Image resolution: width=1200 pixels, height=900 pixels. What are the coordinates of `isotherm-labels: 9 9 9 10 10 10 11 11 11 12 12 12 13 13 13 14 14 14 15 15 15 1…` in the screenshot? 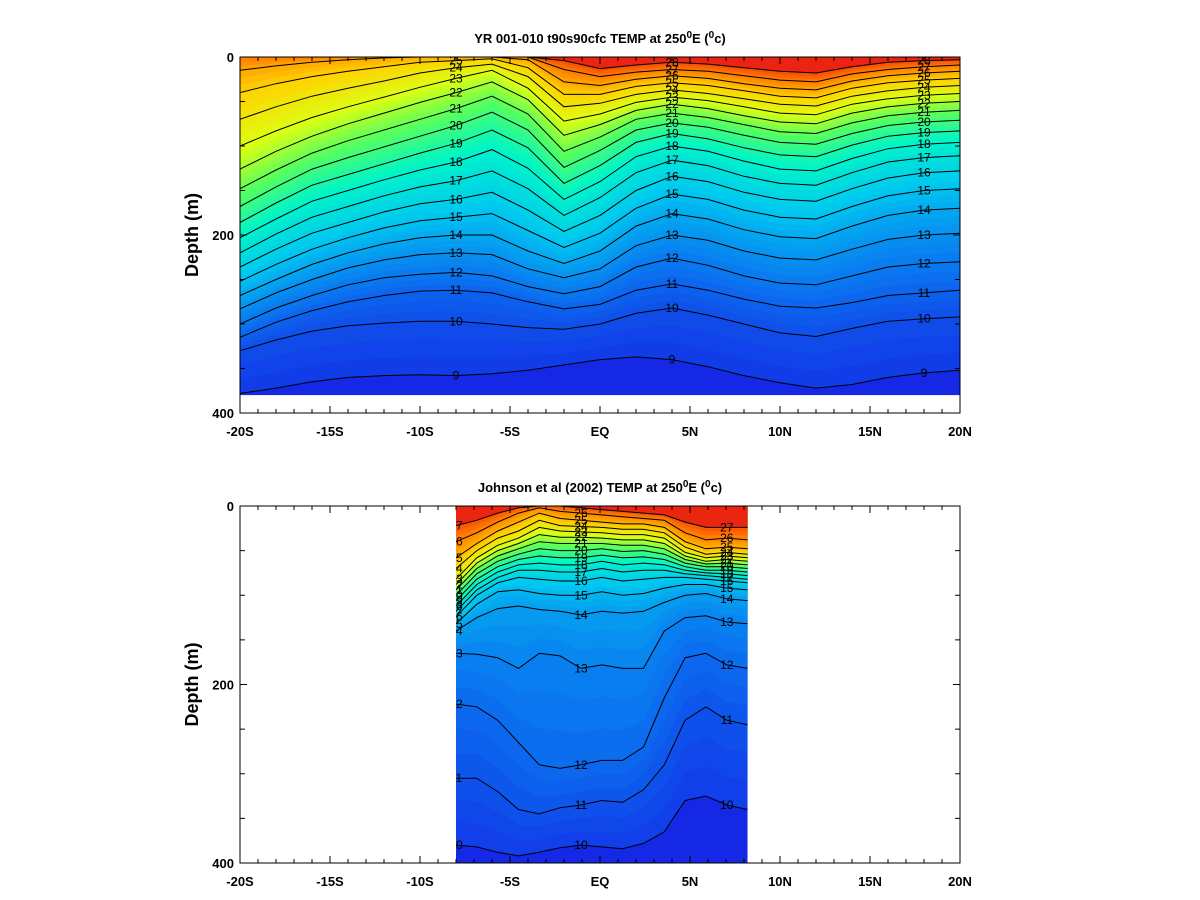 It's located at (690, 218).